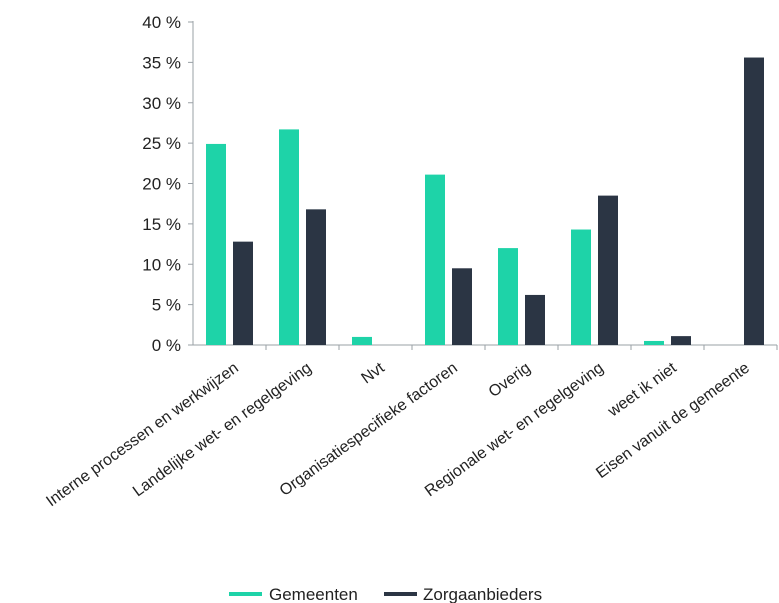 The width and height of the screenshot is (779, 603). Describe the element at coordinates (510, 379) in the screenshot. I see `x-category-label: Overig` at that location.